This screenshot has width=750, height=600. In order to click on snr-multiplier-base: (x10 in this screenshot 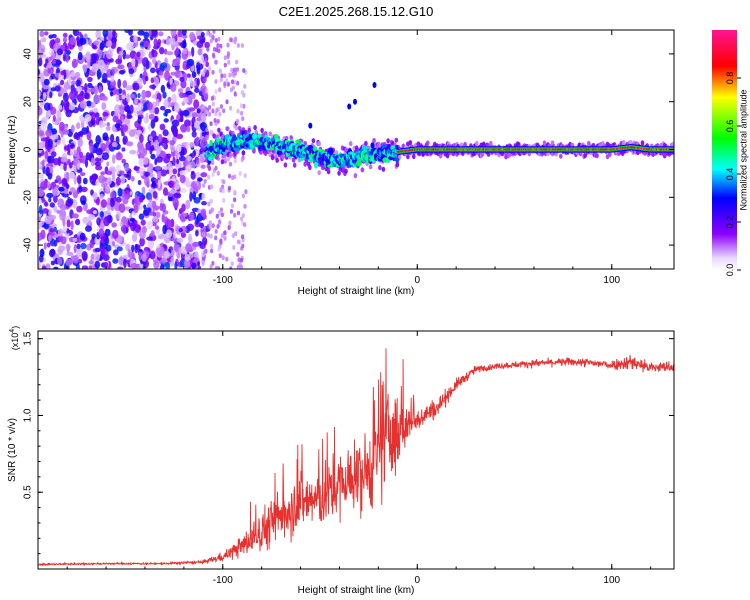, I will do `click(15, 342)`.